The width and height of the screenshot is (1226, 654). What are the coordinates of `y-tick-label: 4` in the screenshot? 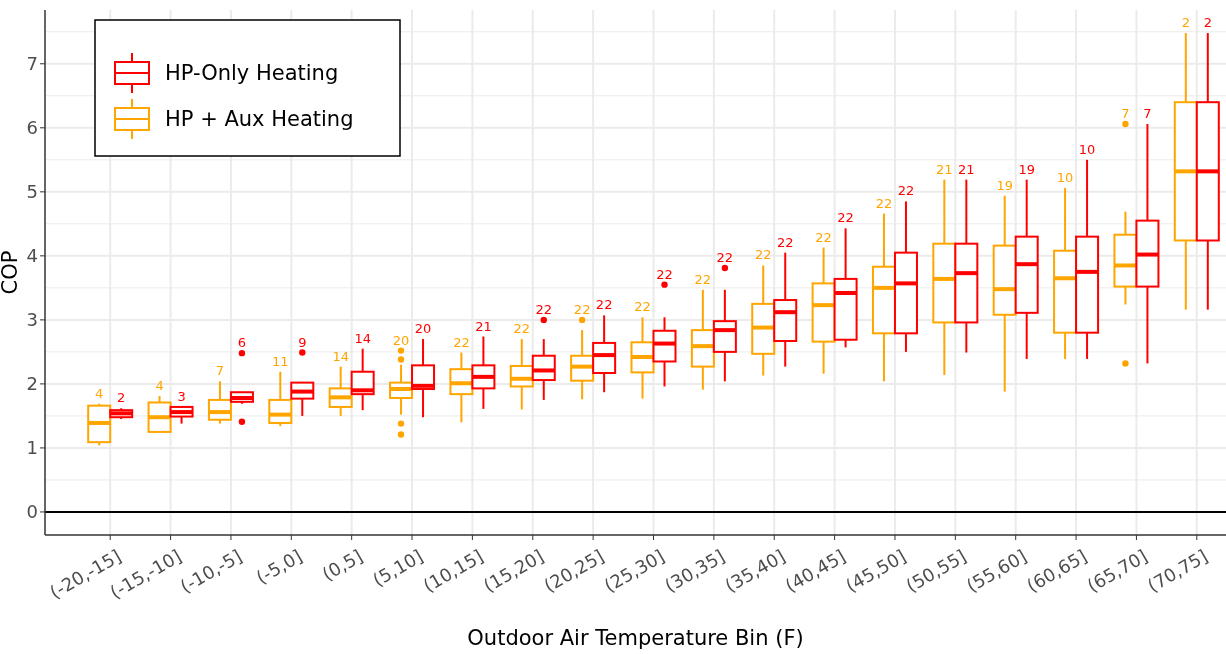 It's located at (32, 256).